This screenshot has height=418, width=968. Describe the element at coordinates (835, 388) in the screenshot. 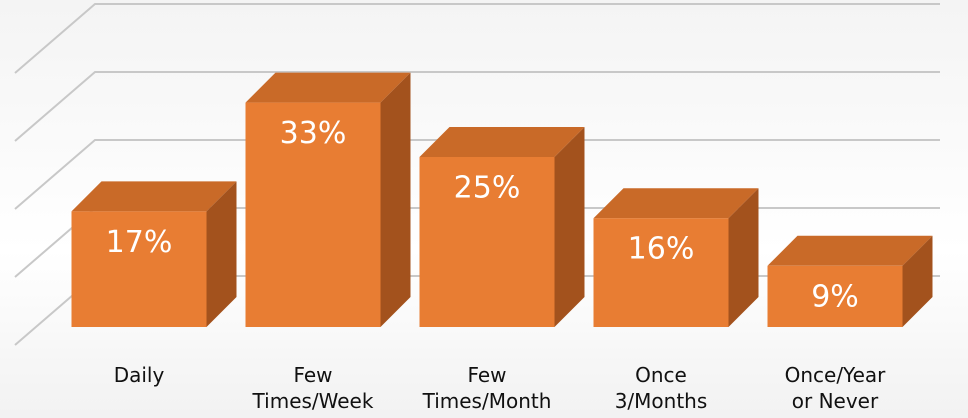

I see `x-tick-label: Once/Year or Never` at that location.